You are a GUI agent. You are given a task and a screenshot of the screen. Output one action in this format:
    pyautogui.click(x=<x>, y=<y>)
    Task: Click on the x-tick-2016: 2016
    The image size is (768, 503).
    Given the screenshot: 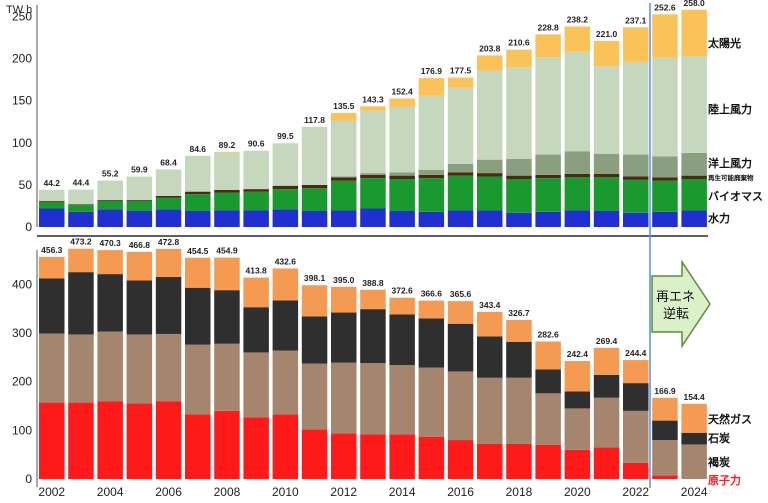 What is the action you would take?
    pyautogui.click(x=460, y=492)
    